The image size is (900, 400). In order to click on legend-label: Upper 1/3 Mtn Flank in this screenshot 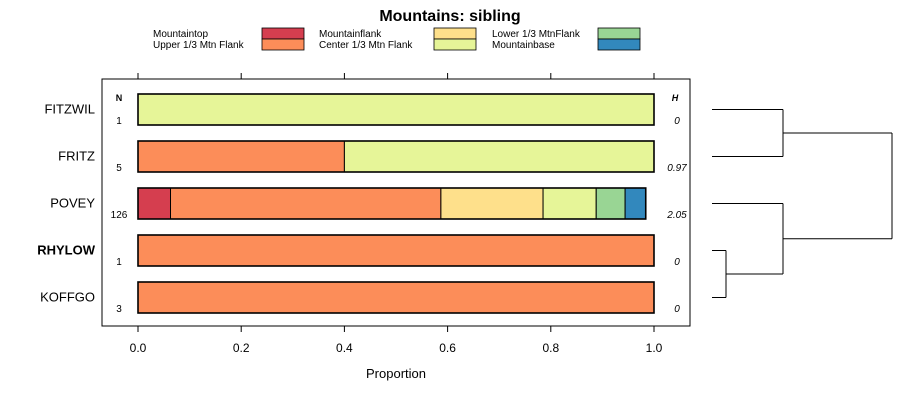, I will do `click(199, 45)`.